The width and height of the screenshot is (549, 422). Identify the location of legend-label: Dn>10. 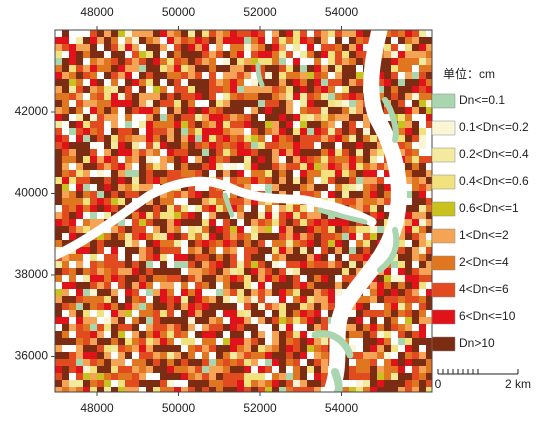
(477, 343).